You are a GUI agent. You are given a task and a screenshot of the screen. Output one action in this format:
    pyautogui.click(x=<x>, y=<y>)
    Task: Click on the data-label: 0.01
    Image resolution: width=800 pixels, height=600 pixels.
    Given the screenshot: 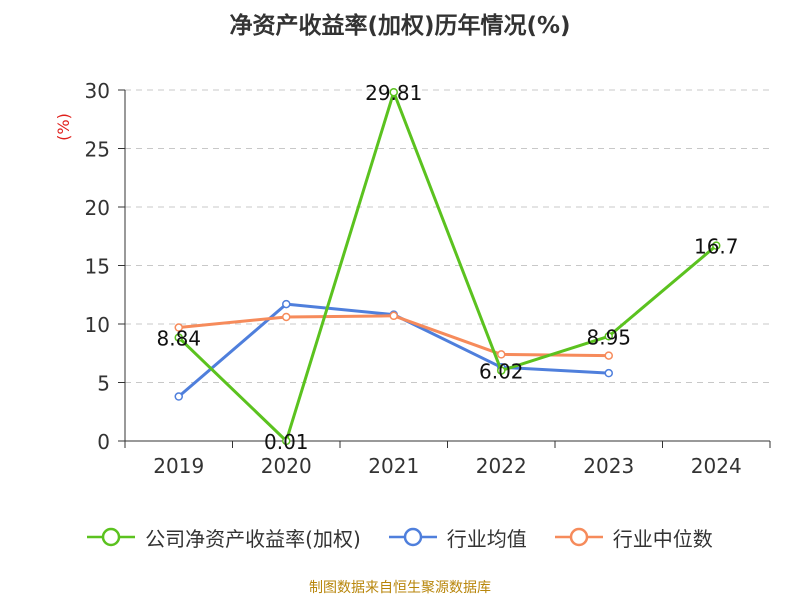 What is the action you would take?
    pyautogui.click(x=286, y=442)
    